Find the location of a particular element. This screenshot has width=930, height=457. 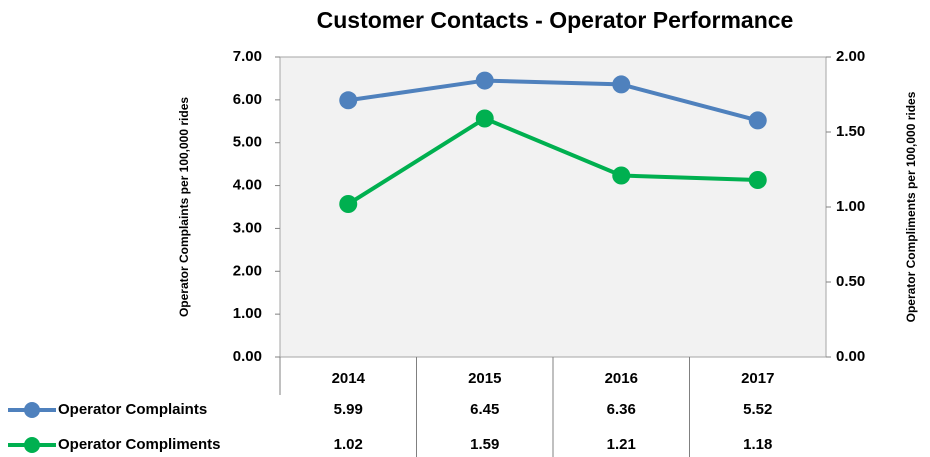

y2-tick-label: 2.00 is located at coordinates (850, 56).